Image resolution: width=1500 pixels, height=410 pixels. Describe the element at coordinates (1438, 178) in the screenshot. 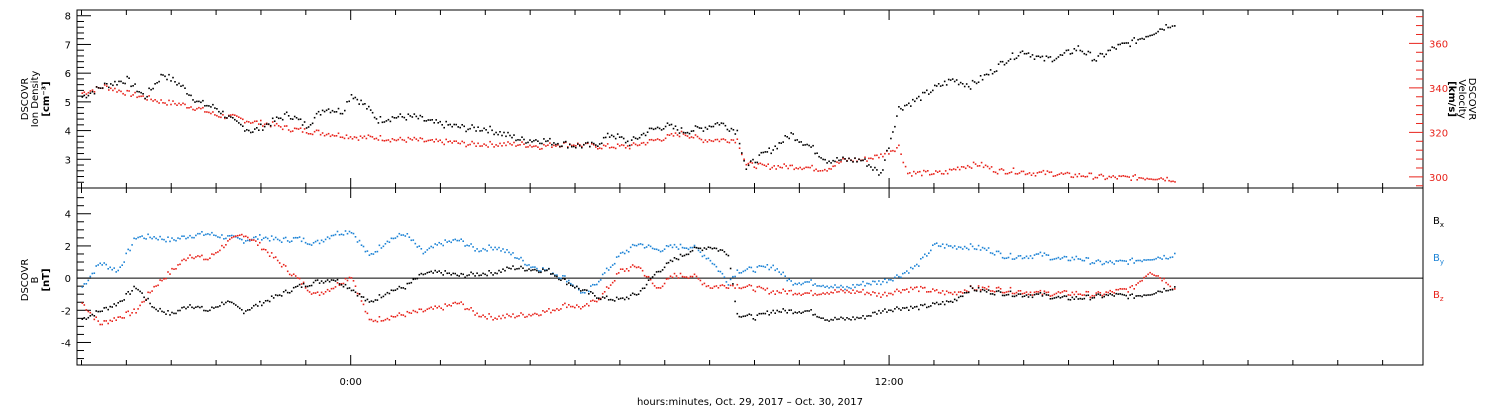

I see `top-right-tick-label: 300` at that location.